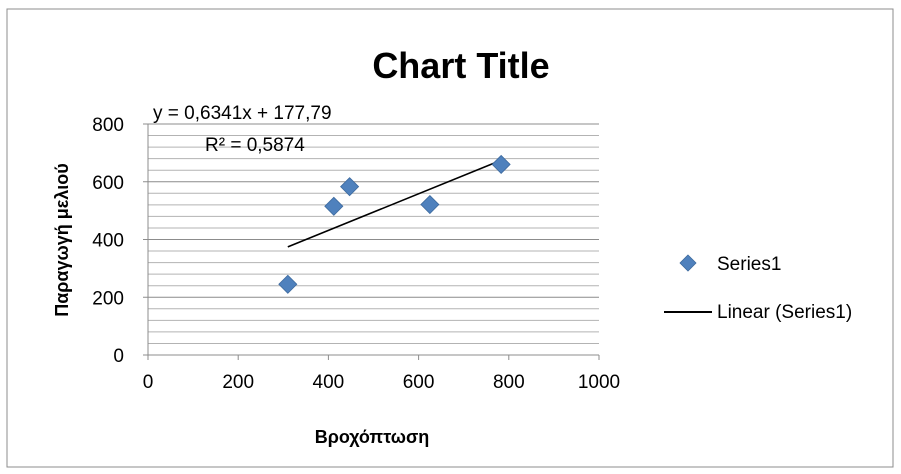 This screenshot has height=474, width=901. What do you see at coordinates (758, 288) in the screenshot?
I see `legend: Series1 Linear (Series1)` at bounding box center [758, 288].